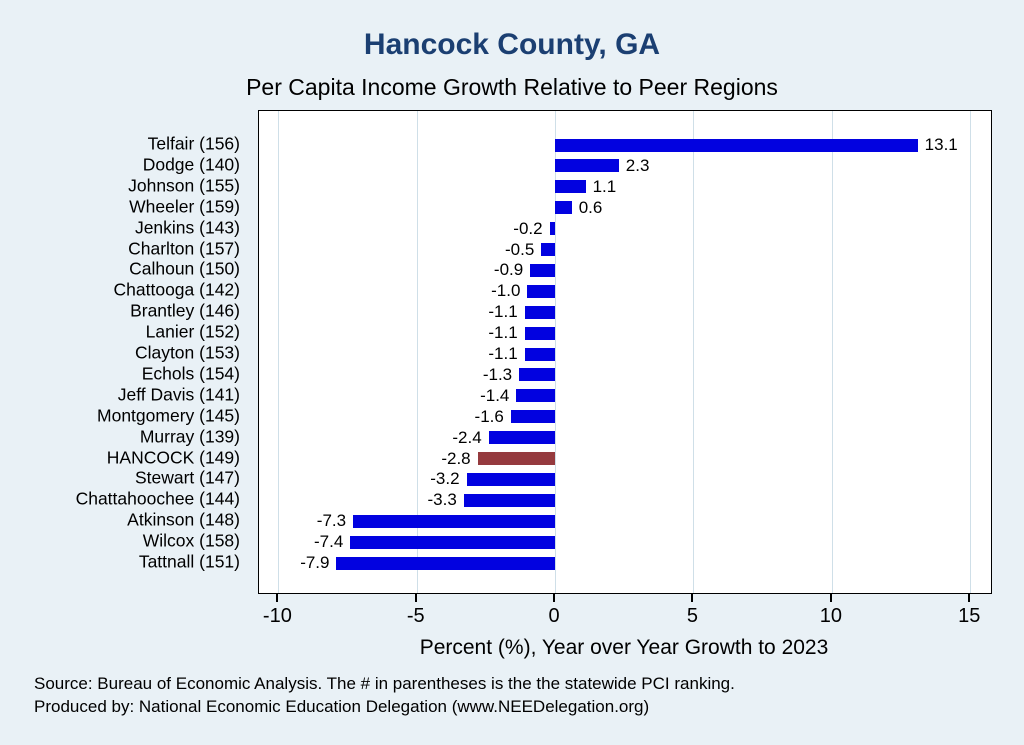 This screenshot has height=745, width=1024. I want to click on bar-value-label: -0.9, so click(508, 270).